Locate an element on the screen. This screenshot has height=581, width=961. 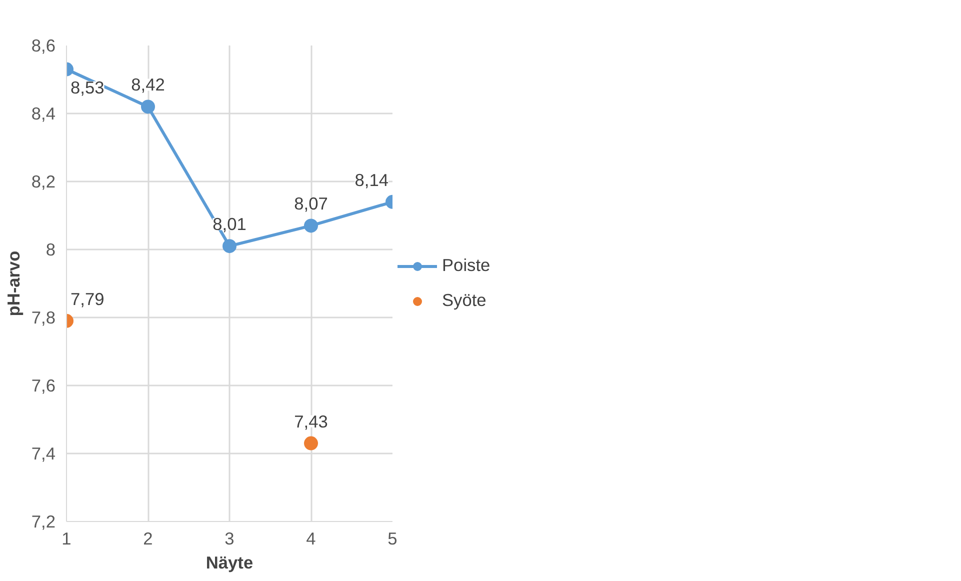
data-label: 8,14 is located at coordinates (371, 180).